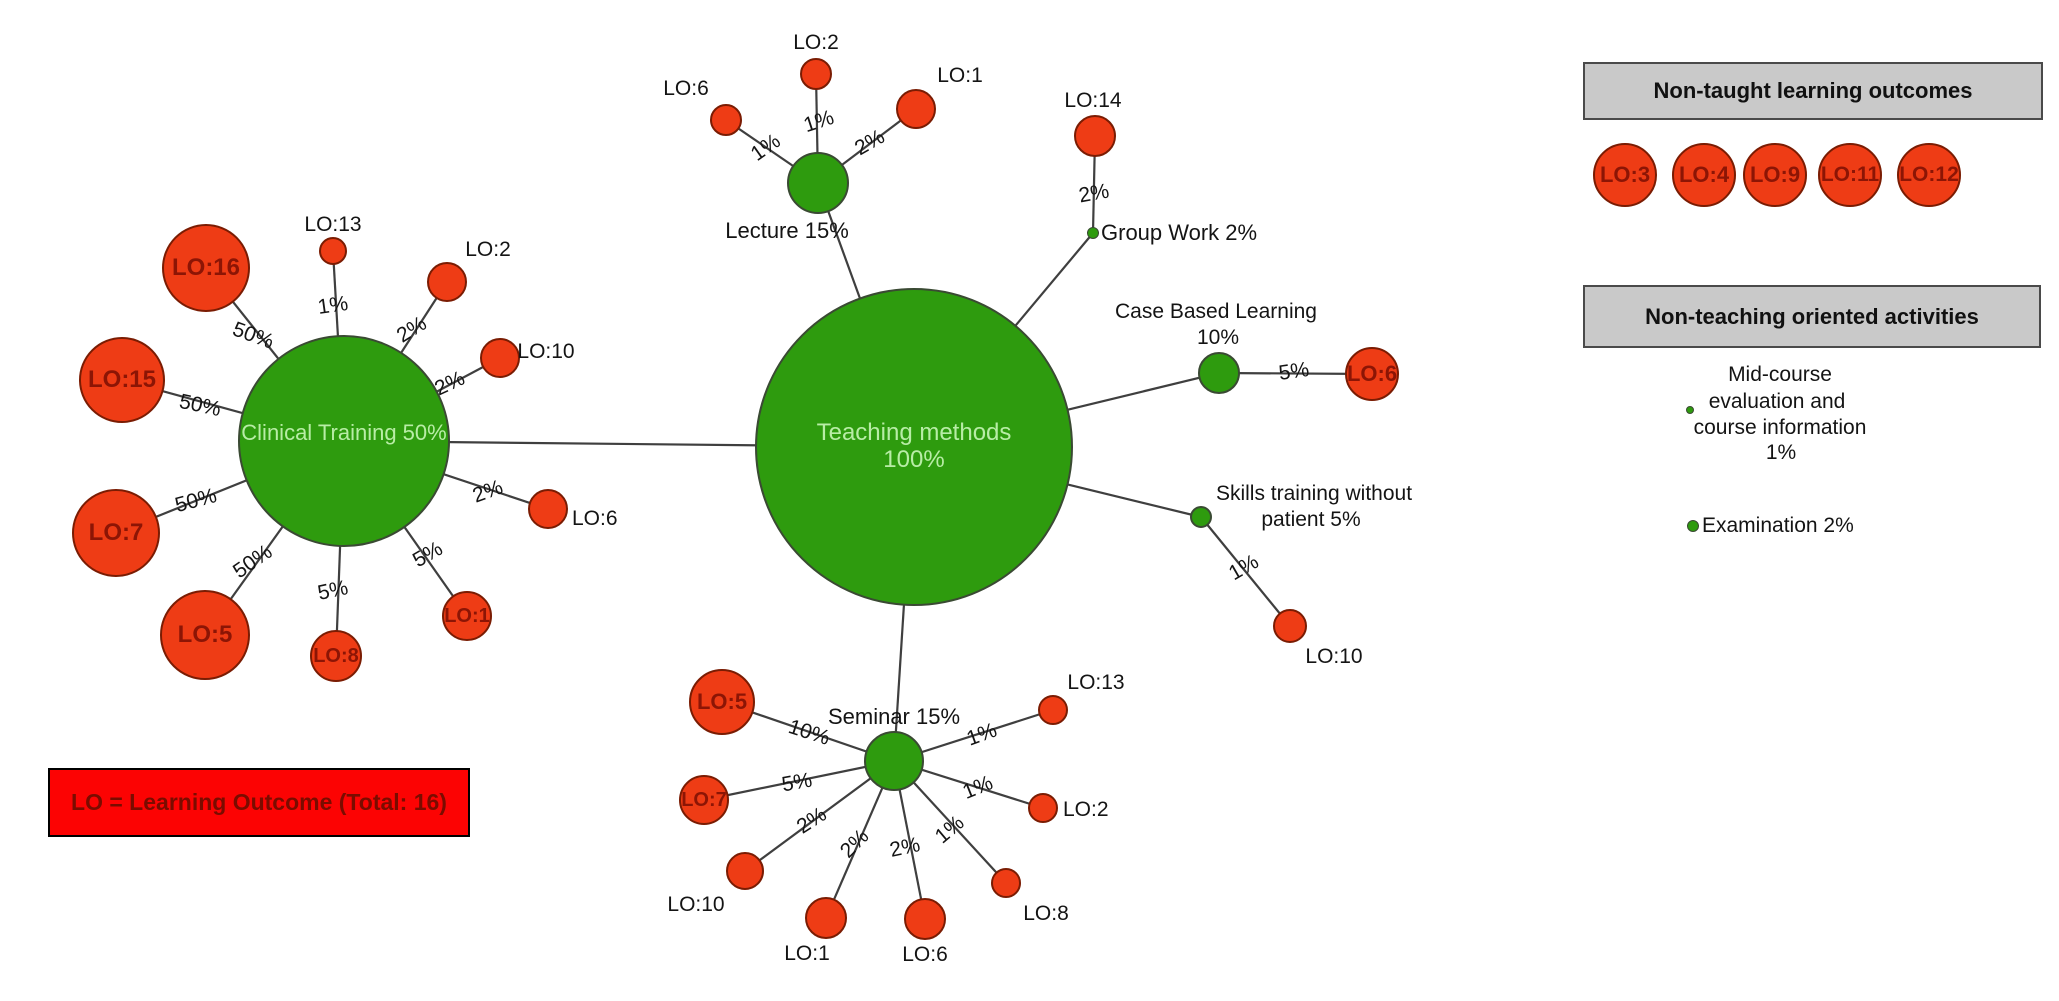  I want to click on node-legend-lo4-label: LO:4, so click(1704, 174).